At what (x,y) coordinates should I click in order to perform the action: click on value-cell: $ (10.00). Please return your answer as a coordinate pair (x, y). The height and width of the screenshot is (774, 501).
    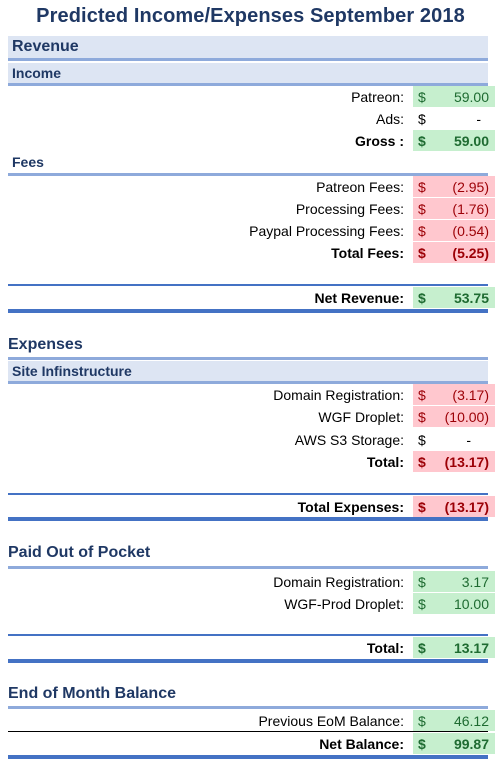
    Looking at the image, I should click on (454, 416).